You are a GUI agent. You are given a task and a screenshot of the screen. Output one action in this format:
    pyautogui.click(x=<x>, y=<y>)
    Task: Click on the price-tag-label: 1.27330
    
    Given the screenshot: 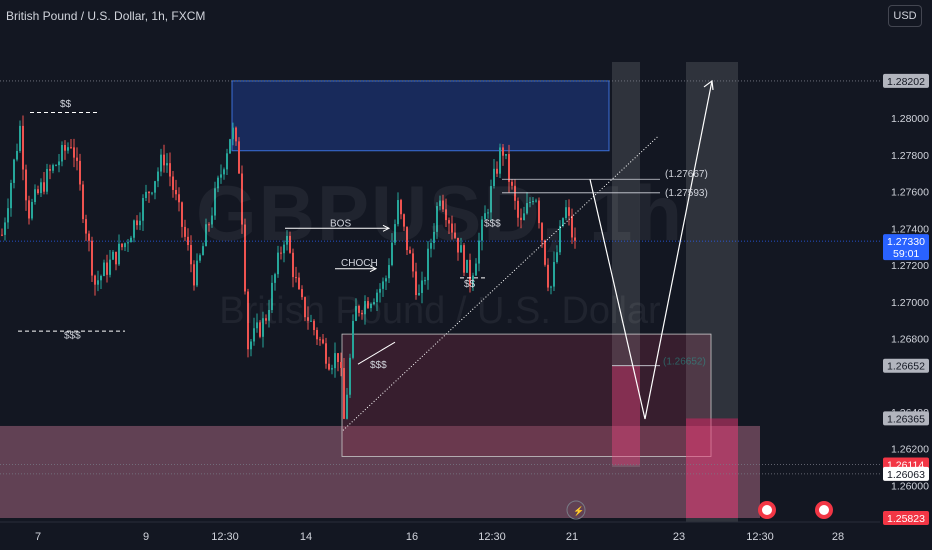 What is the action you would take?
    pyautogui.click(x=906, y=242)
    